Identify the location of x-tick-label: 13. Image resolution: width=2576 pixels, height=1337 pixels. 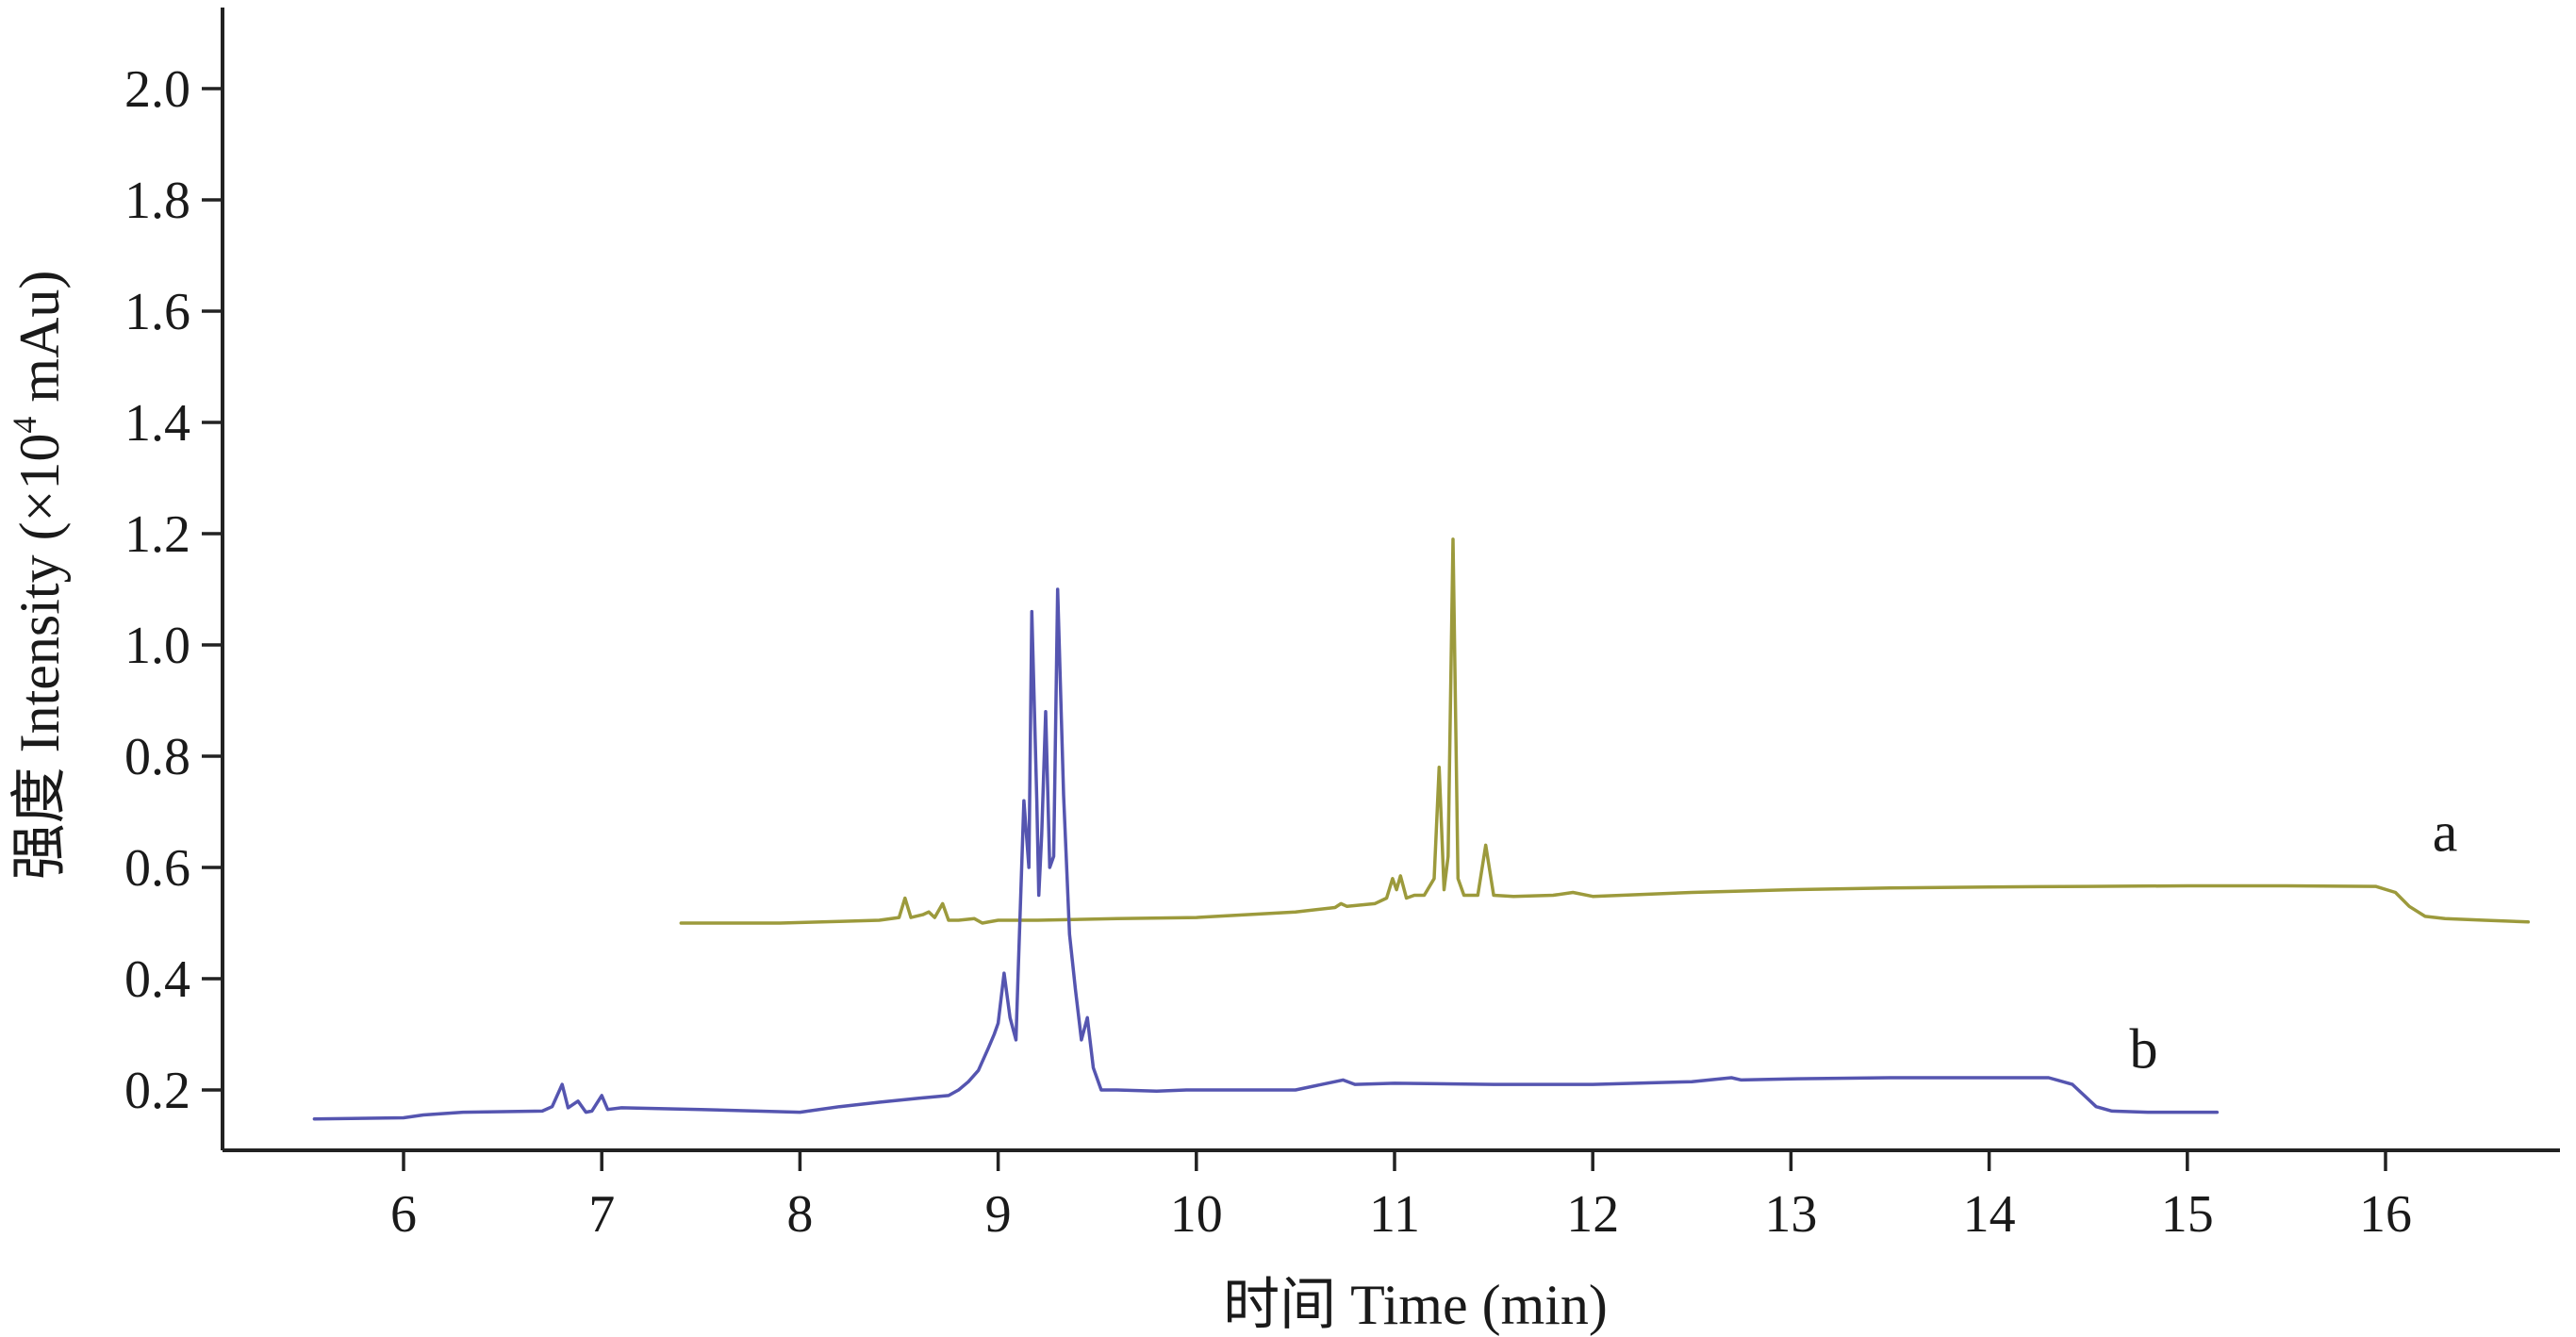
(1790, 1214).